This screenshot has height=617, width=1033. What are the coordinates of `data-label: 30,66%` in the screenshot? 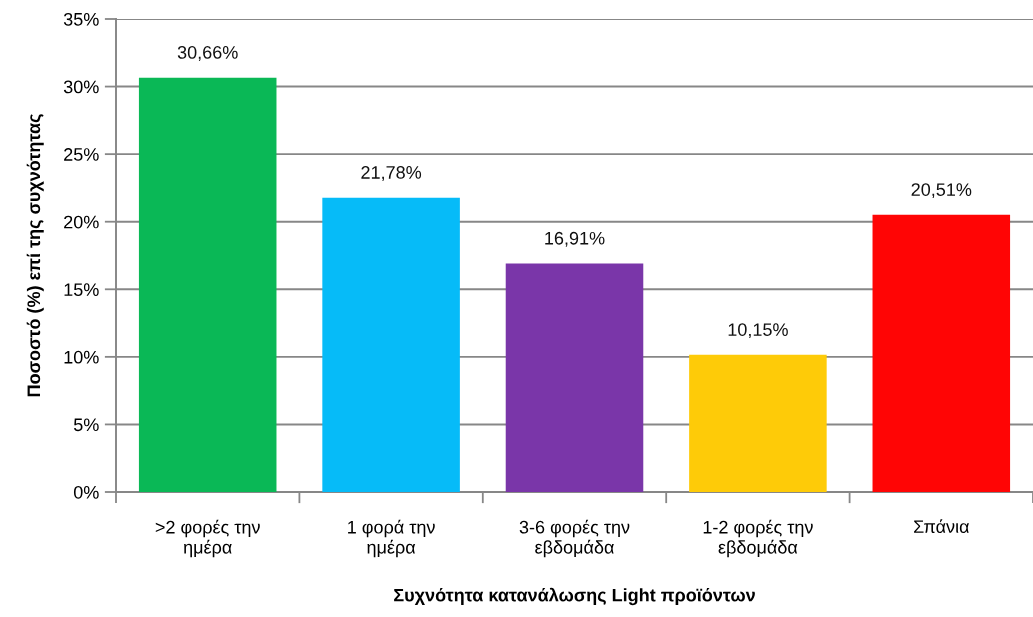 It's located at (207, 53).